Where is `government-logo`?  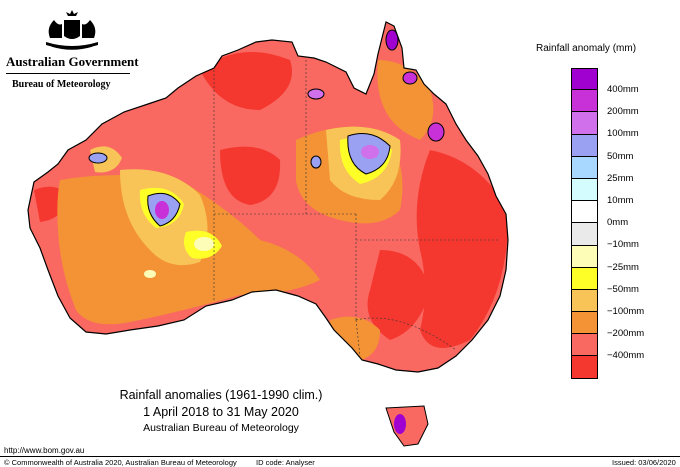 government-logo is located at coordinates (71, 30).